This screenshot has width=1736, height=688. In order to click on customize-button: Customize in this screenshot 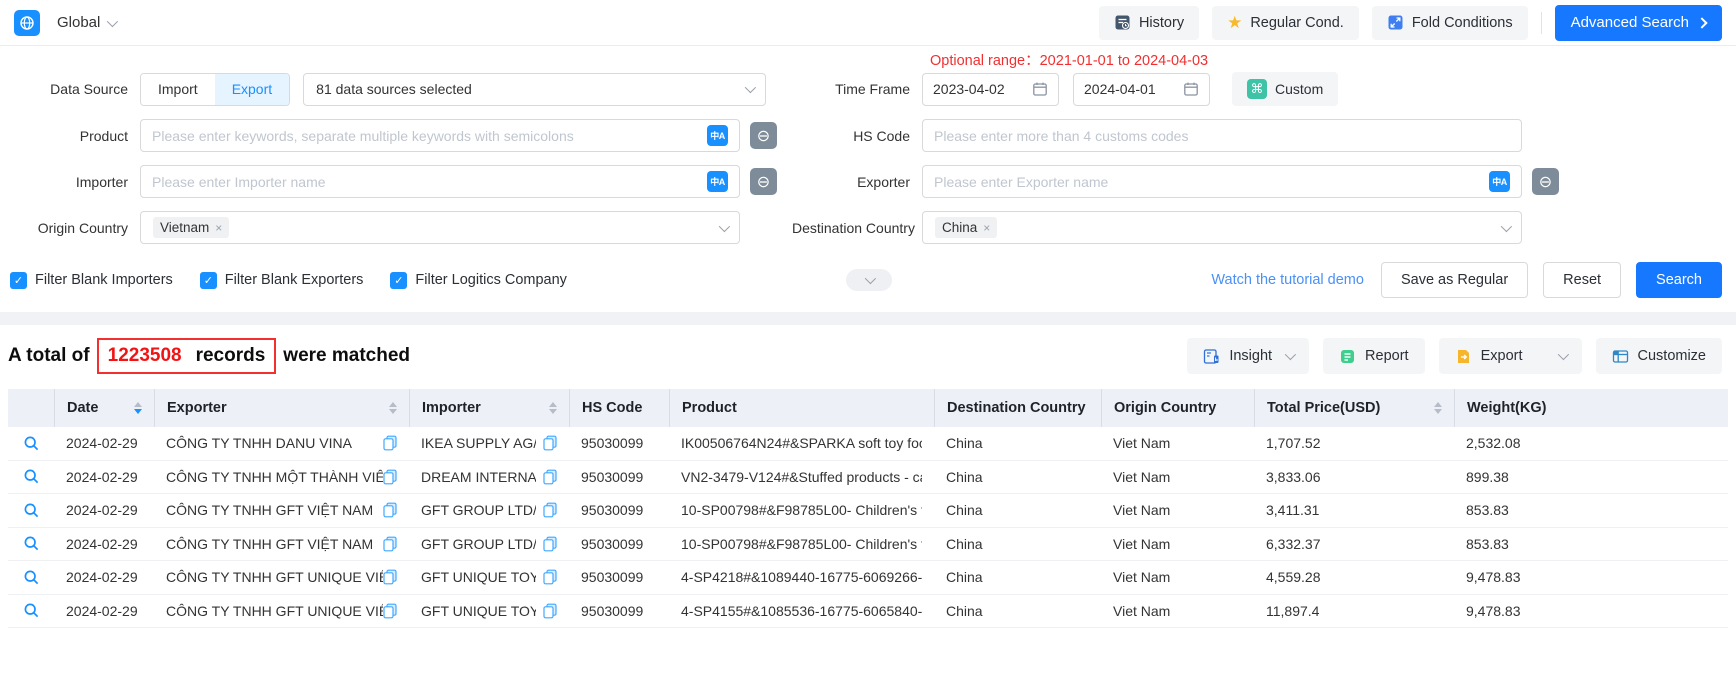, I will do `click(1658, 356)`.